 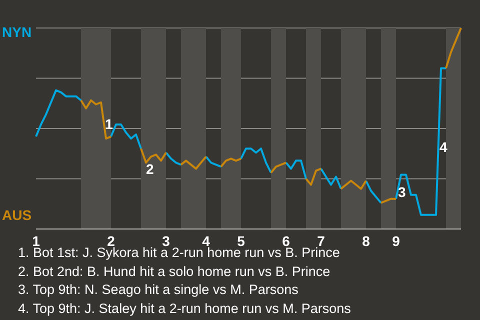 I want to click on text: NYN, so click(x=17, y=32).